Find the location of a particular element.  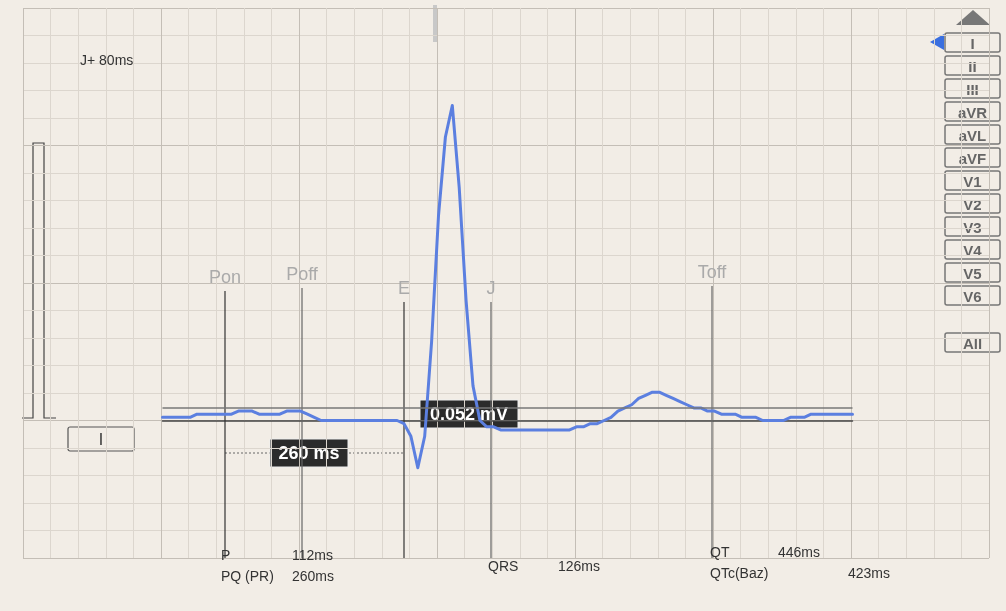

text: QRS is located at coordinates (503, 566).